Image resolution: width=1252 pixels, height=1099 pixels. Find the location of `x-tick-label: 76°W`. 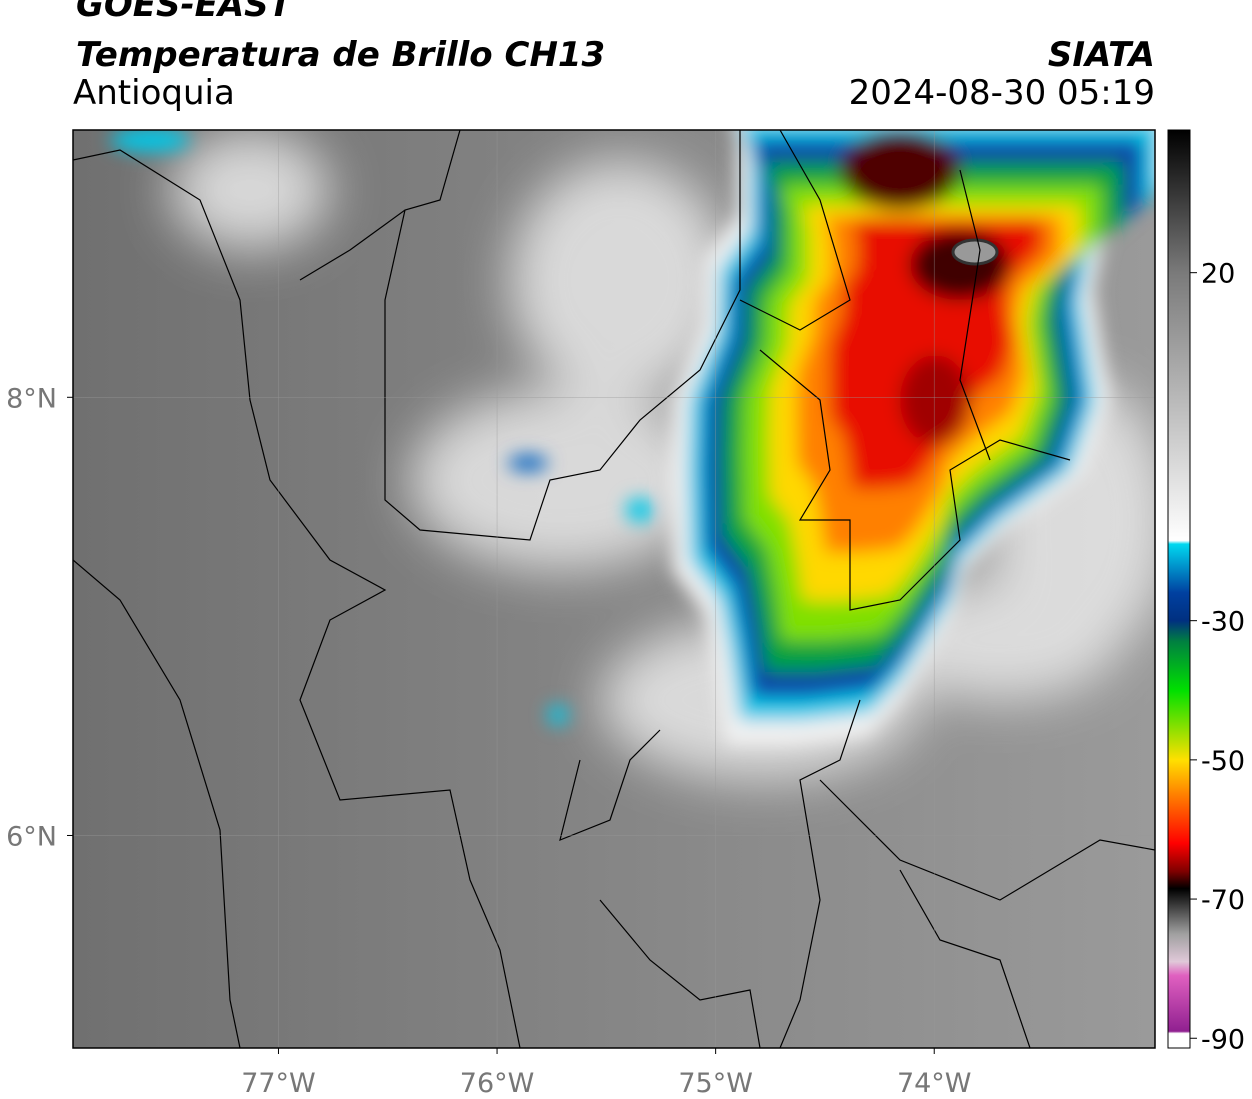

x-tick-label: 76°W is located at coordinates (497, 1083).